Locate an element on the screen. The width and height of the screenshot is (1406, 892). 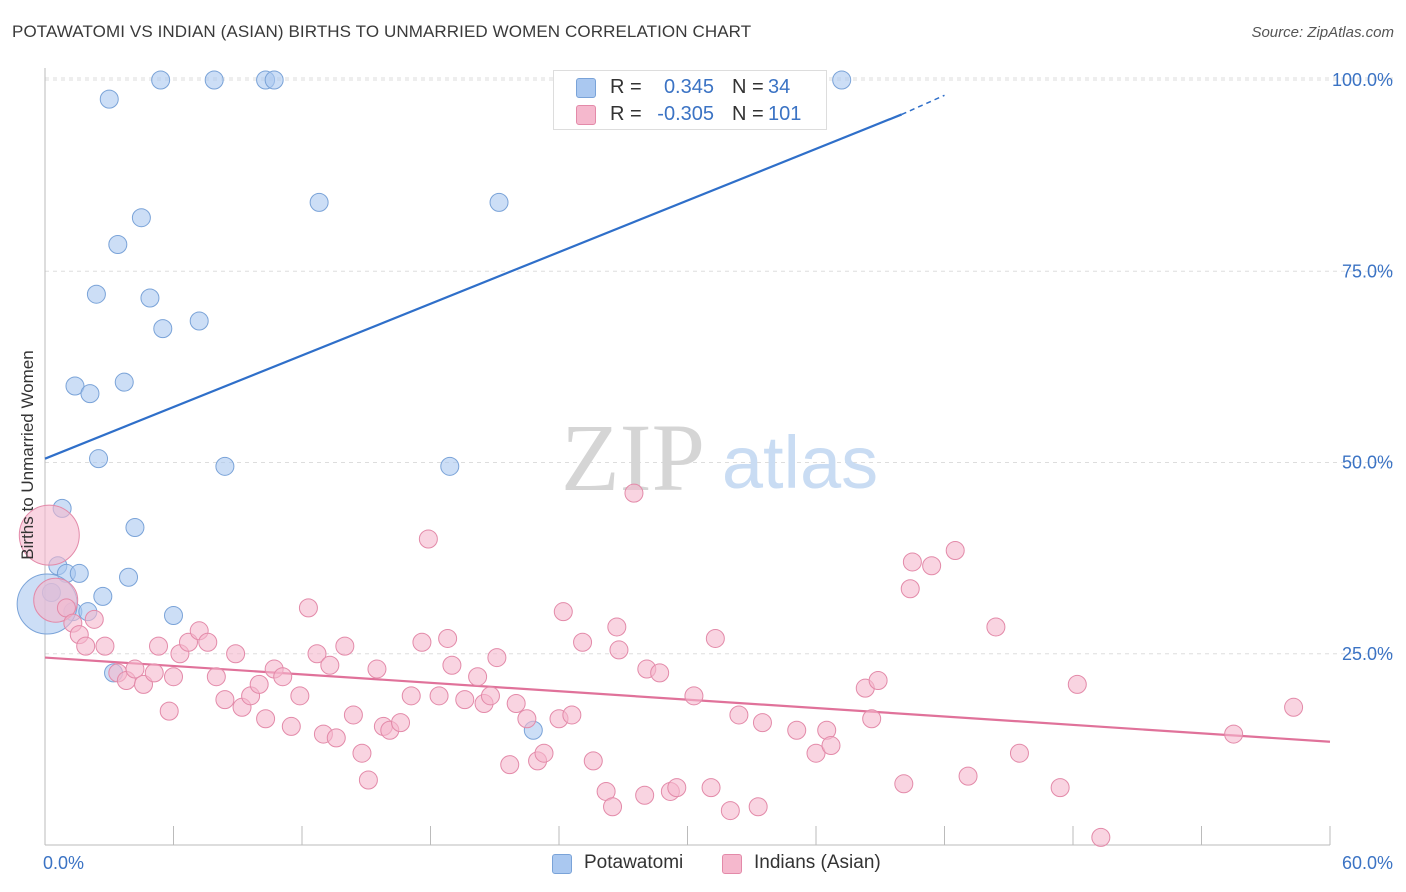
potawatomi-trend-extension is located at coordinates (923, 105).